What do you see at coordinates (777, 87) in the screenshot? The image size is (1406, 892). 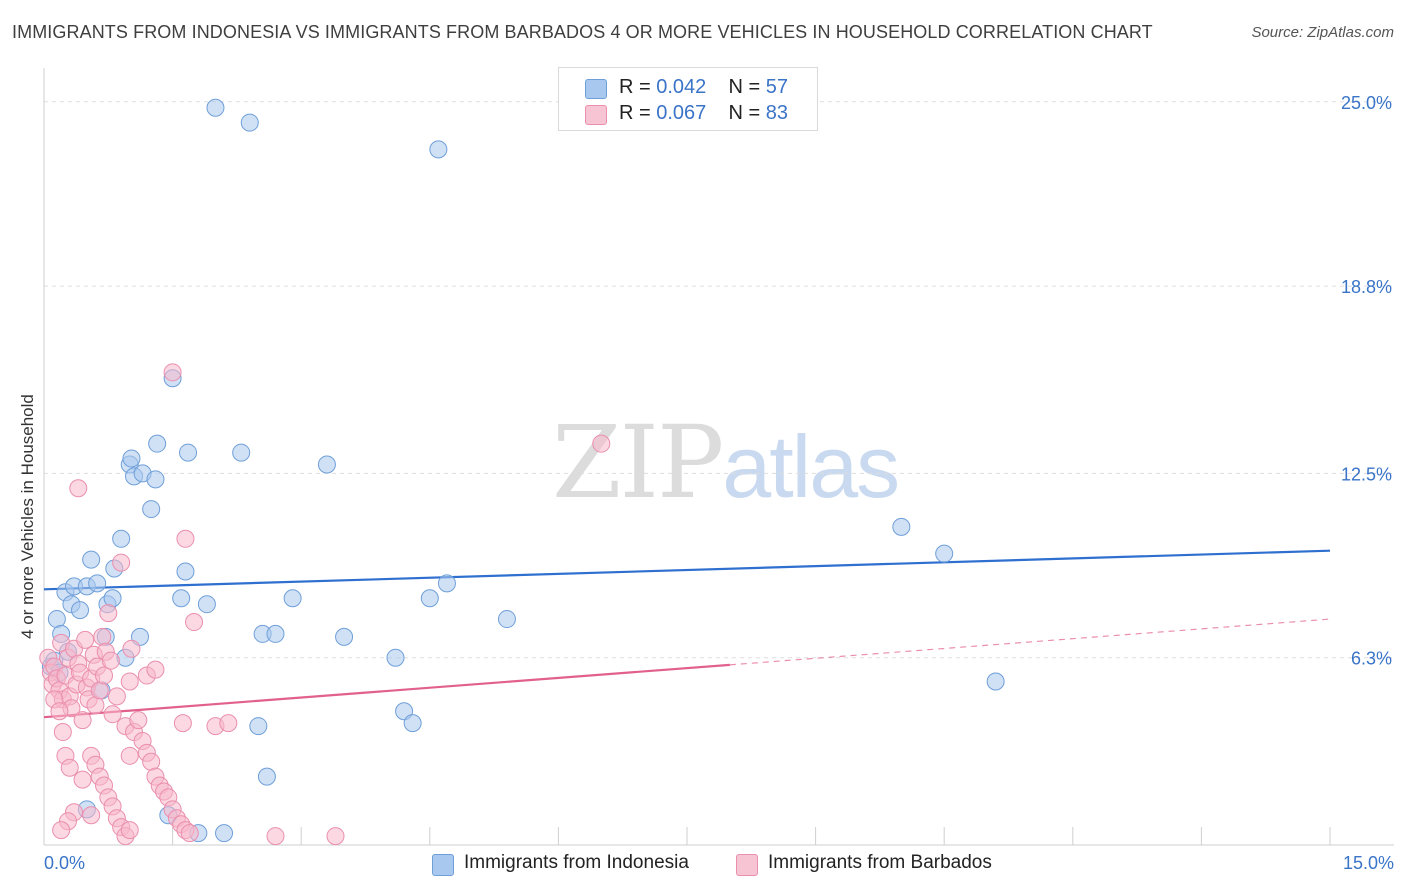 I see `indonesia-n-value: 57` at bounding box center [777, 87].